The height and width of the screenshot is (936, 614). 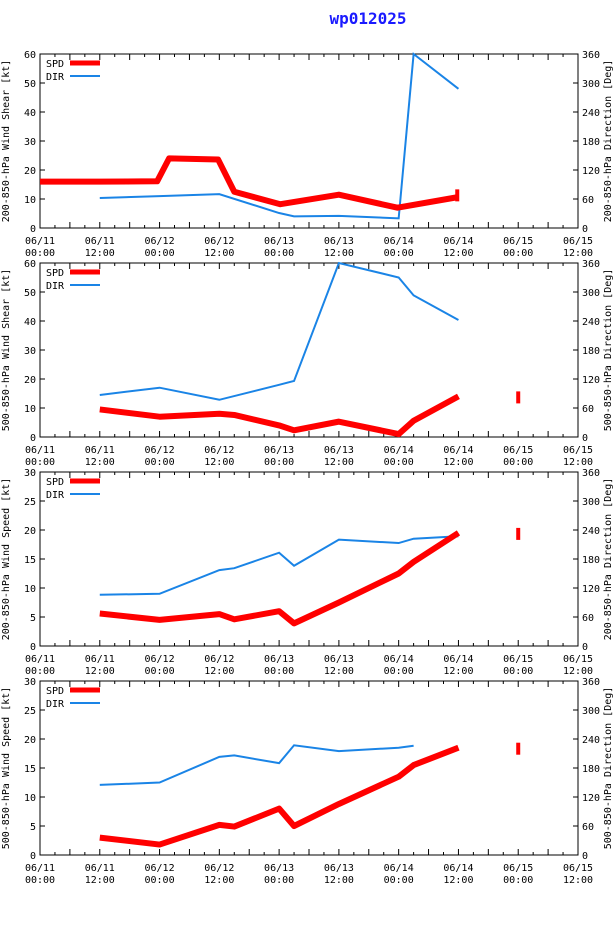 What do you see at coordinates (608, 141) in the screenshot?
I see `y2-axis-title: 200-850-hPa Direction [Deg]` at bounding box center [608, 141].